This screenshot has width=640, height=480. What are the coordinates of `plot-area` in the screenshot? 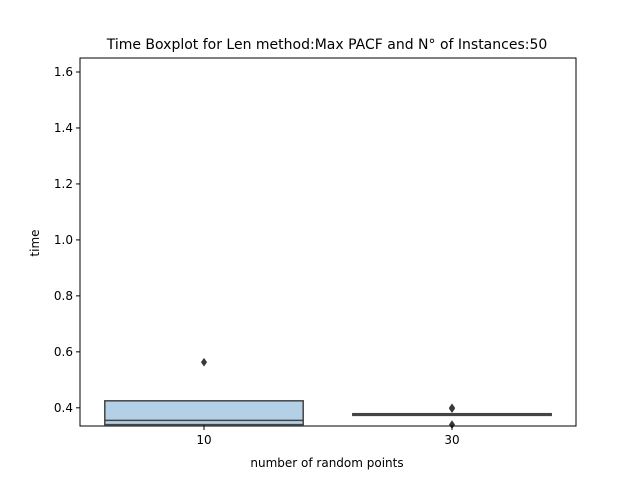 It's located at (328, 393).